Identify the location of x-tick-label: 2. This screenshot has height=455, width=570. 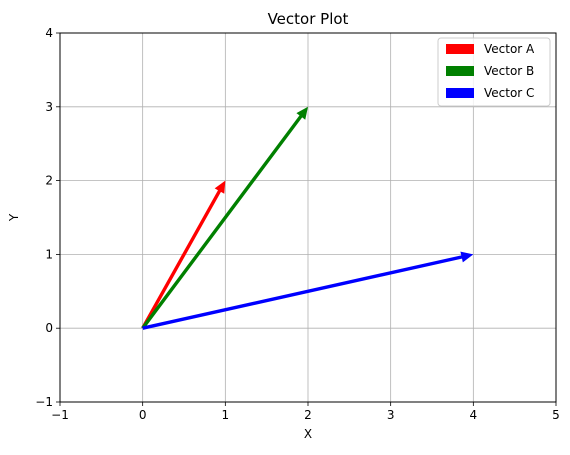
(308, 415).